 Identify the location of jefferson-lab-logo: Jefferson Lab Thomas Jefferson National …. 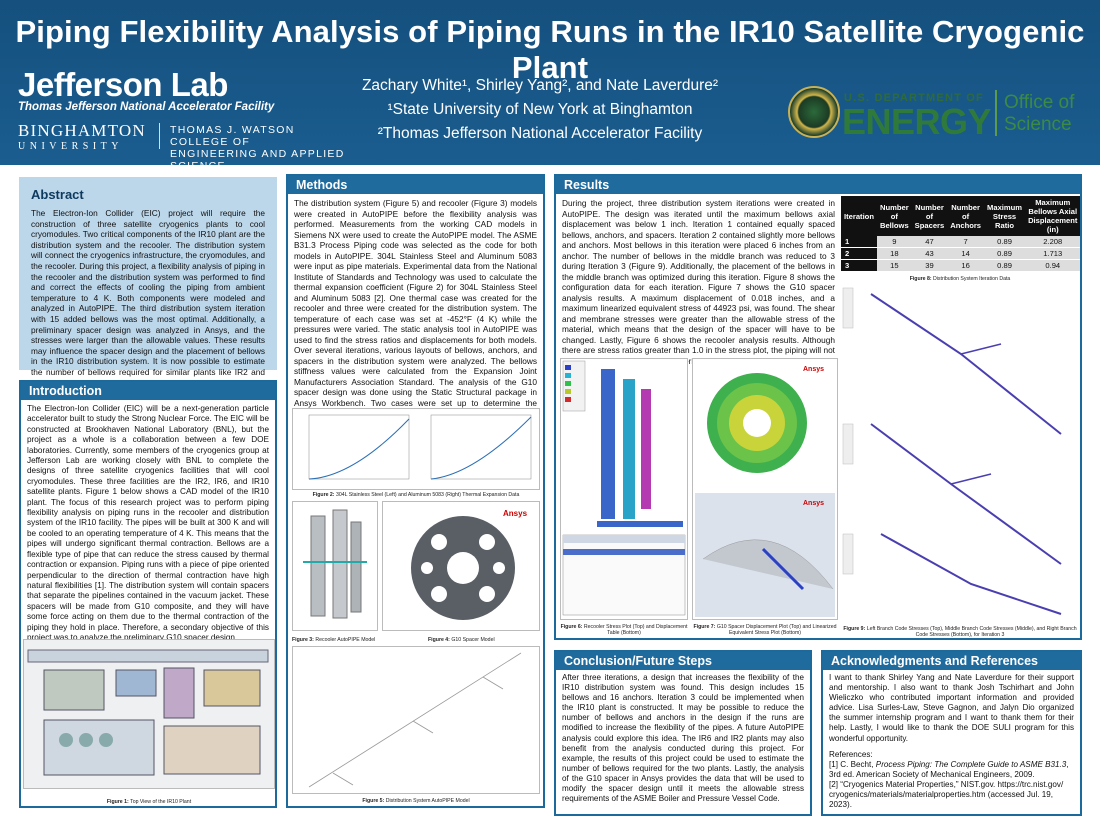
(146, 89).